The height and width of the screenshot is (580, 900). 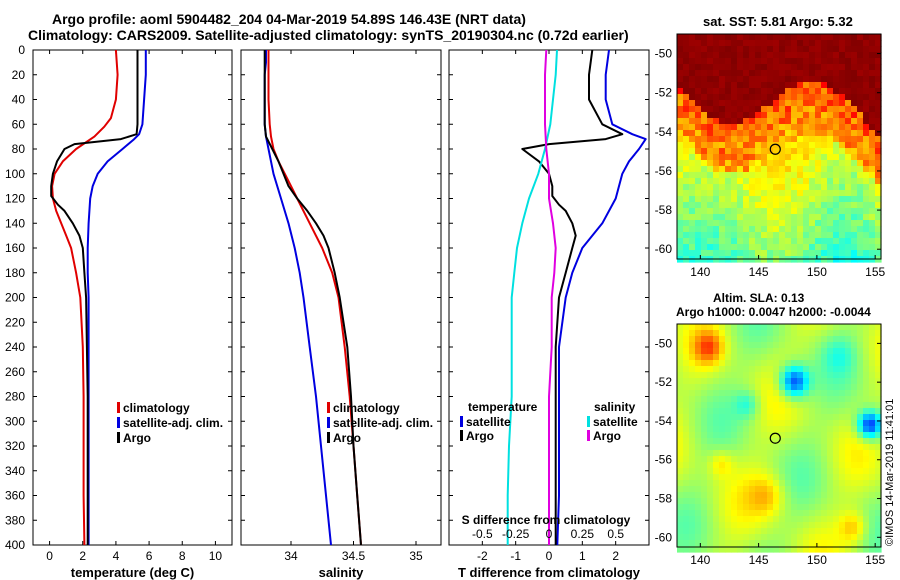 What do you see at coordinates (118, 407) in the screenshot?
I see `temperature-legend-0-swatch` at bounding box center [118, 407].